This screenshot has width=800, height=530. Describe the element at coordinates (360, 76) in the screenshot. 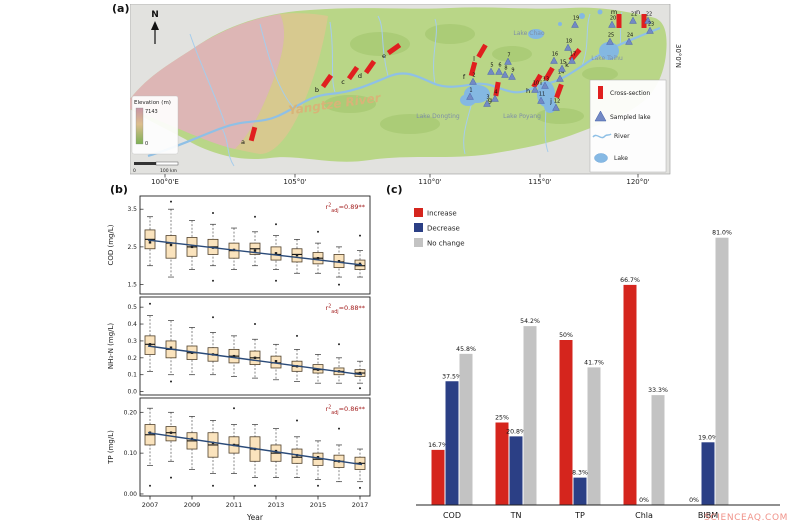

I see `cross-section-label: d` at that location.